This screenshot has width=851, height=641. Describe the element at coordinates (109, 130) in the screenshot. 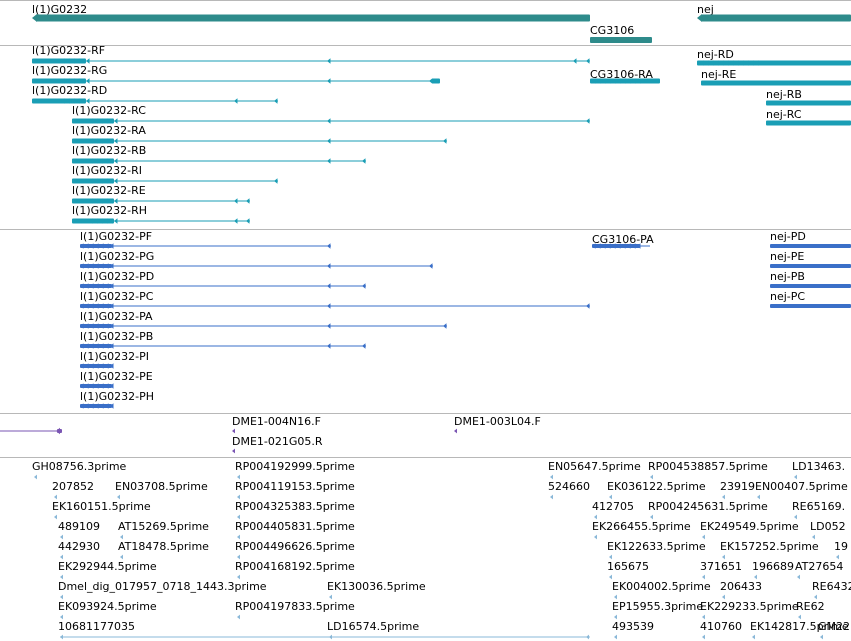

I see `transcript-label: l(1)G0232-RA` at that location.